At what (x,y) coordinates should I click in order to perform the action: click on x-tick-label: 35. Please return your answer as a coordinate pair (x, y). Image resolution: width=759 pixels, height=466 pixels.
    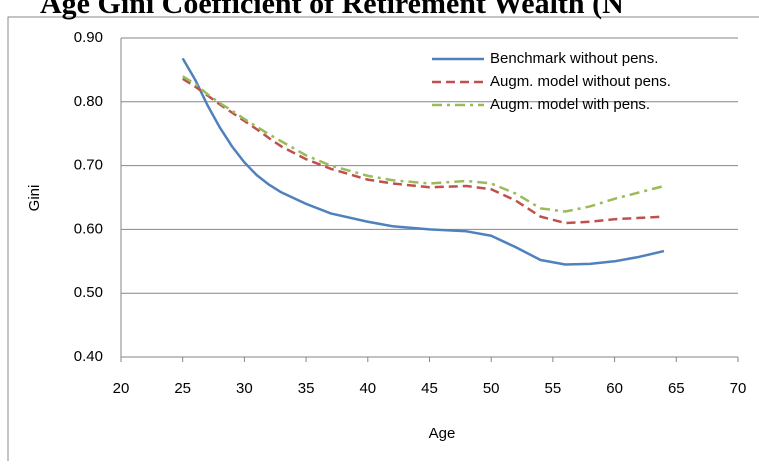
    Looking at the image, I should click on (306, 388).